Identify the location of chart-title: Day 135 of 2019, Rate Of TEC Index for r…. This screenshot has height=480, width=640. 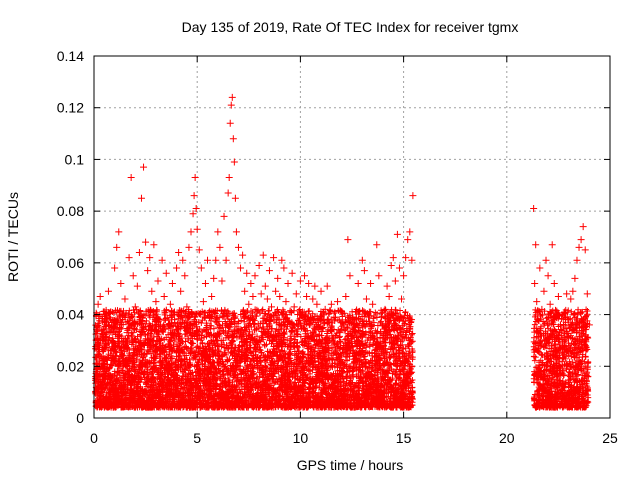
(350, 27).